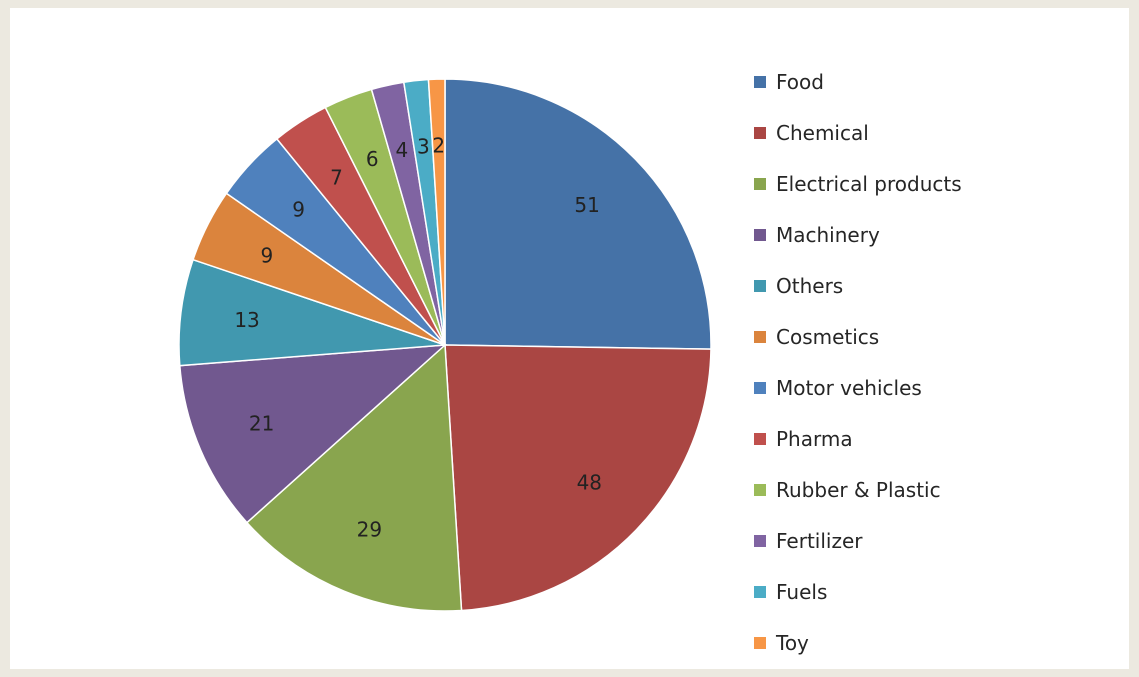 The height and width of the screenshot is (677, 1139). What do you see at coordinates (246, 320) in the screenshot?
I see `data-label-others: 13` at bounding box center [246, 320].